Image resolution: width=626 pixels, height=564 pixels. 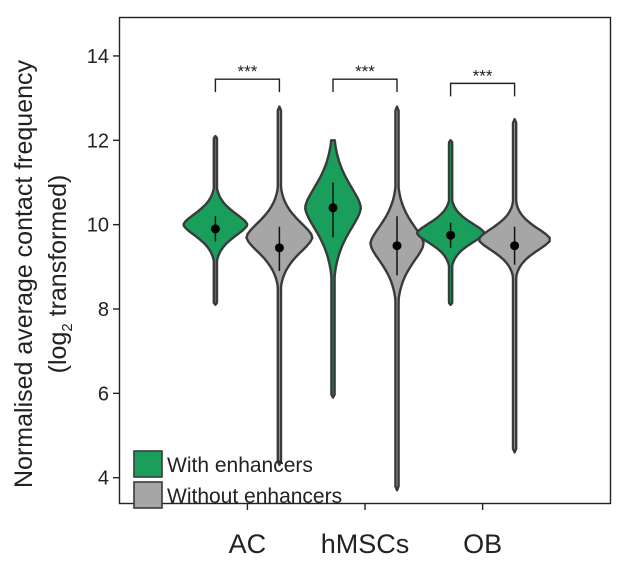 What do you see at coordinates (365, 544) in the screenshot?
I see `x-tick-label: hMSCs` at bounding box center [365, 544].